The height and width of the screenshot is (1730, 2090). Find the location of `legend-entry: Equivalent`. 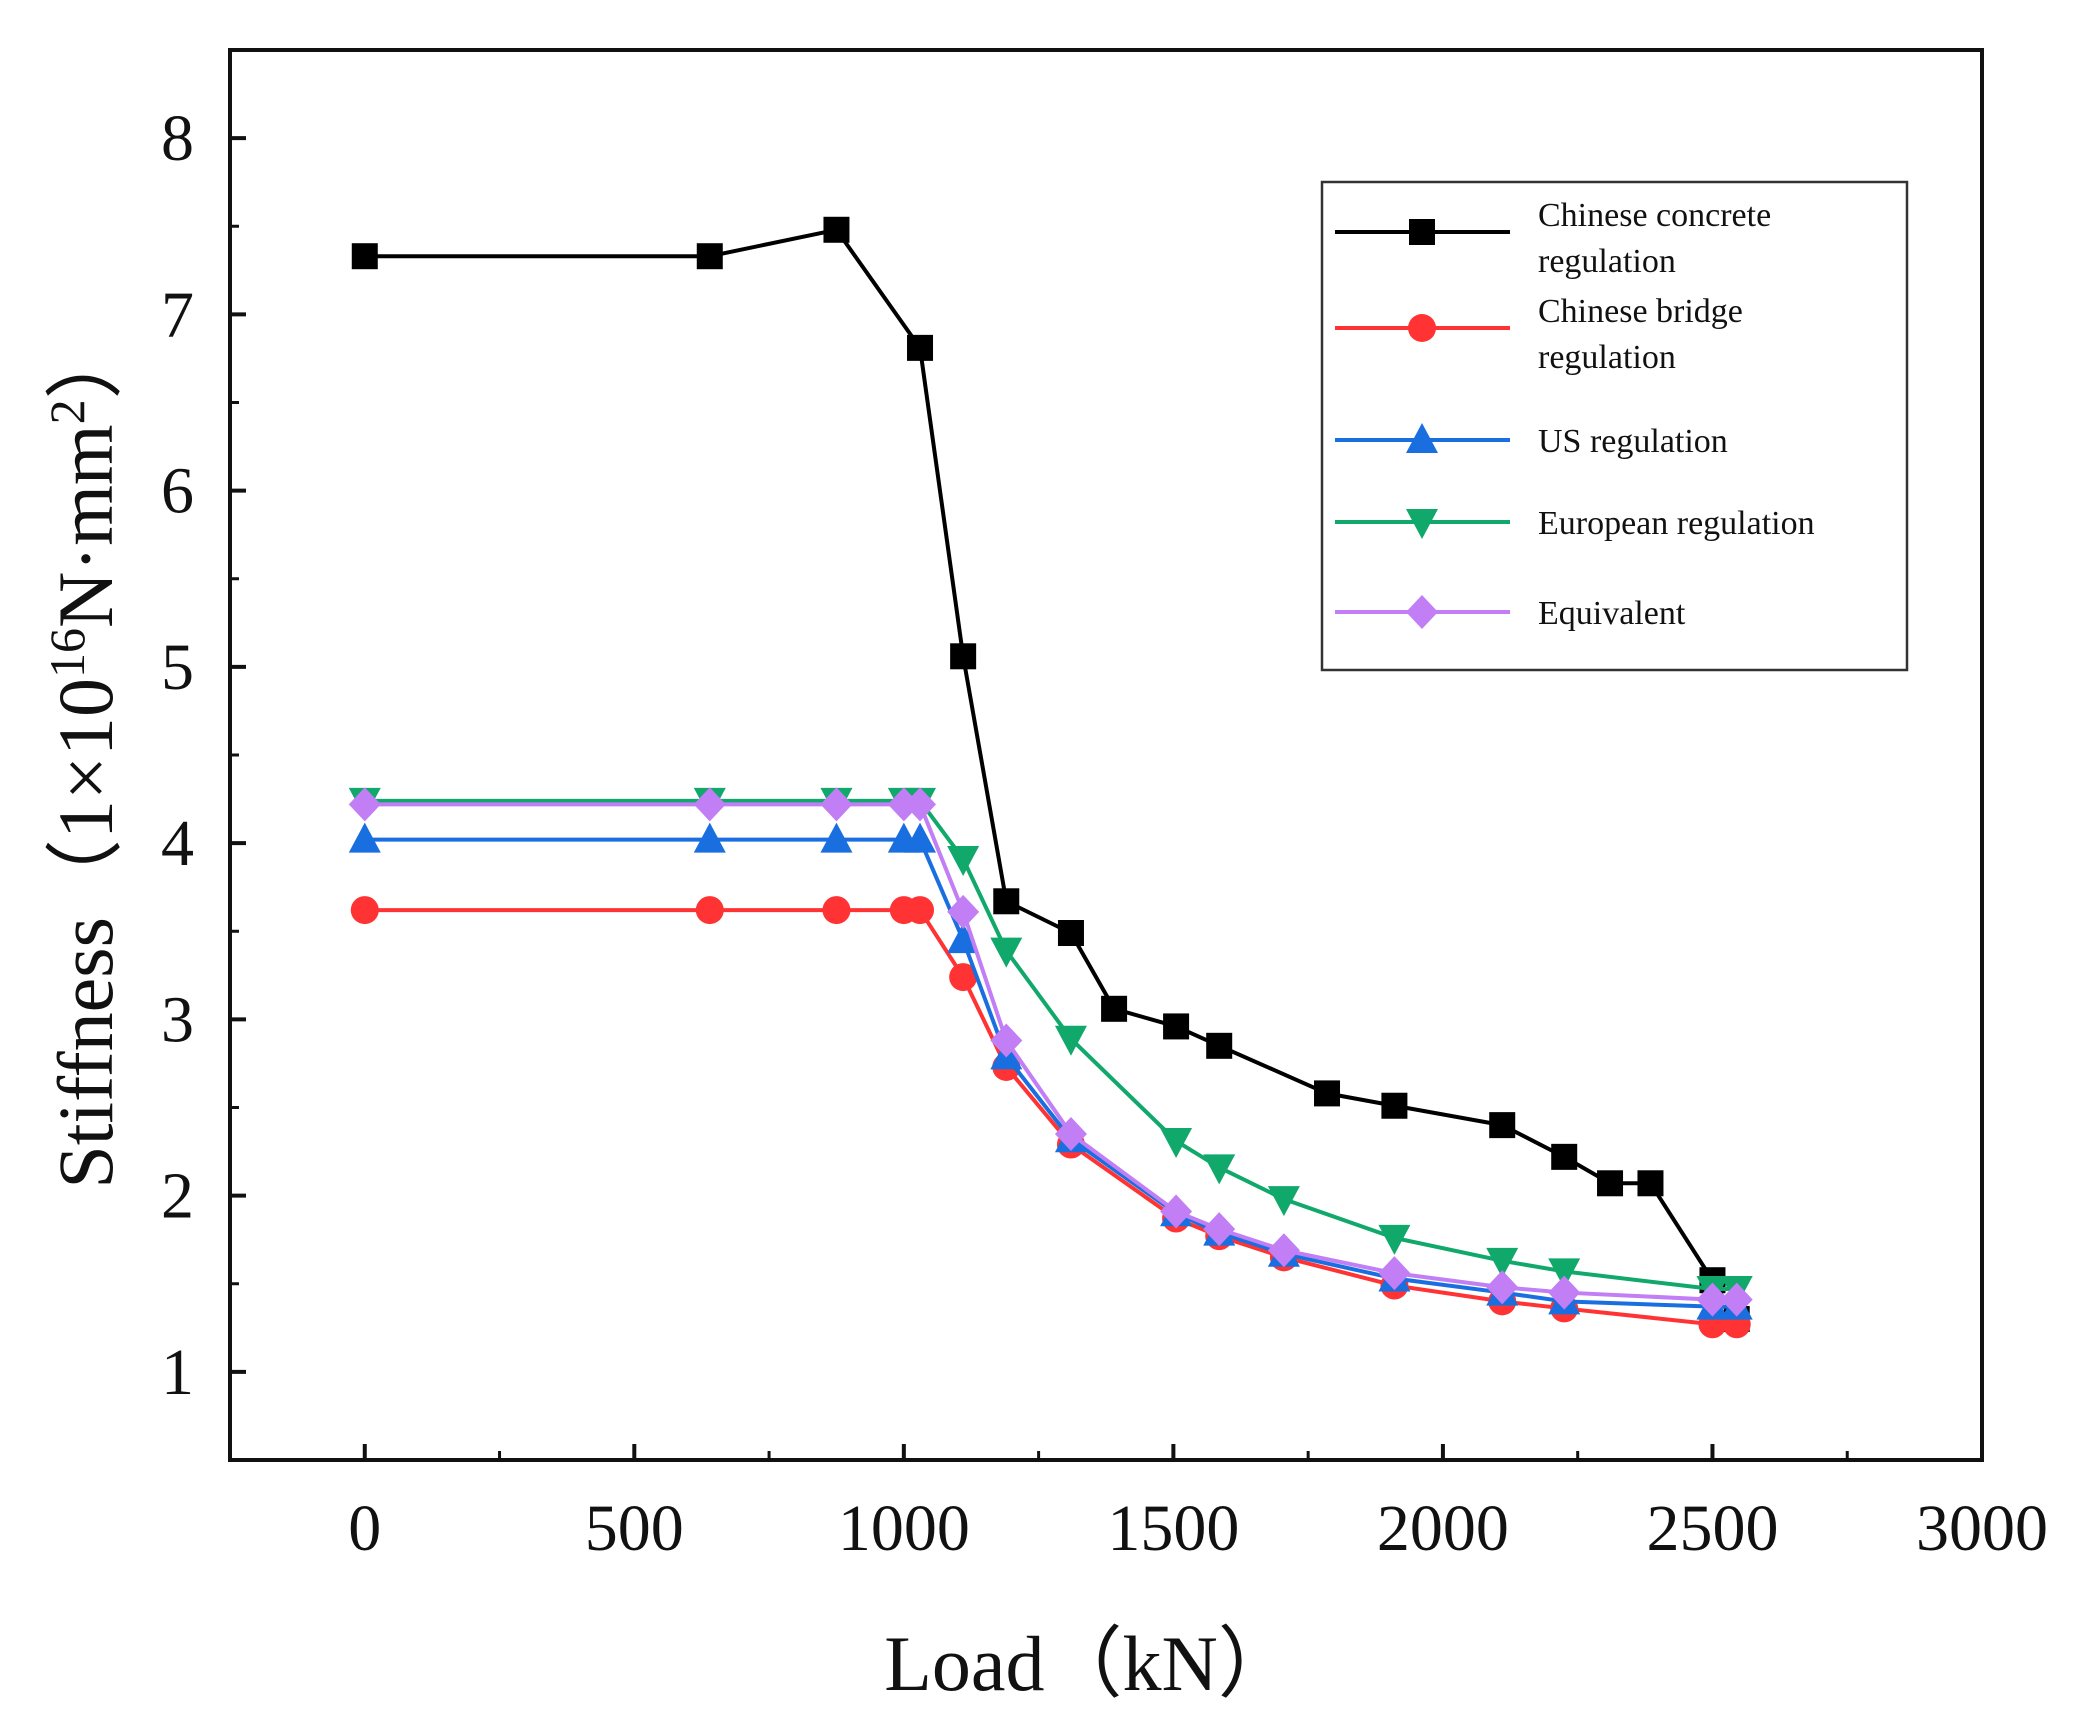

legend-entry: Equivalent is located at coordinates (1510, 613).